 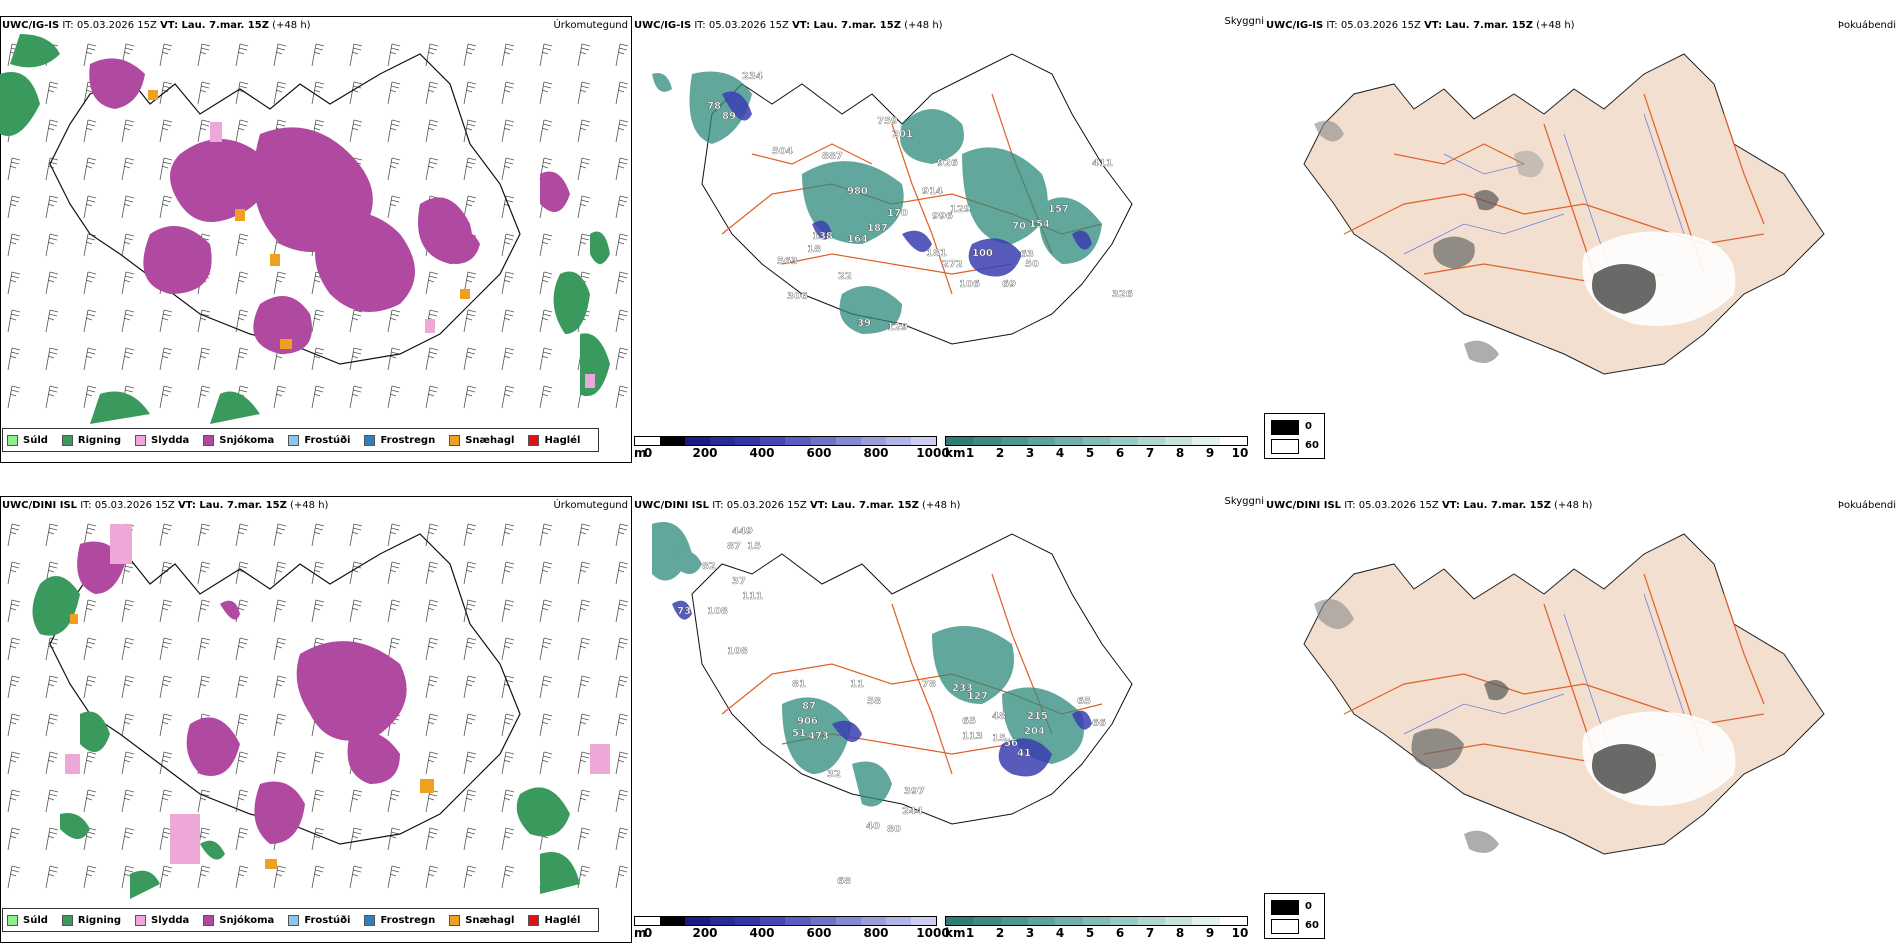 I want to click on cloud-base-label: 127, so click(x=977, y=696).